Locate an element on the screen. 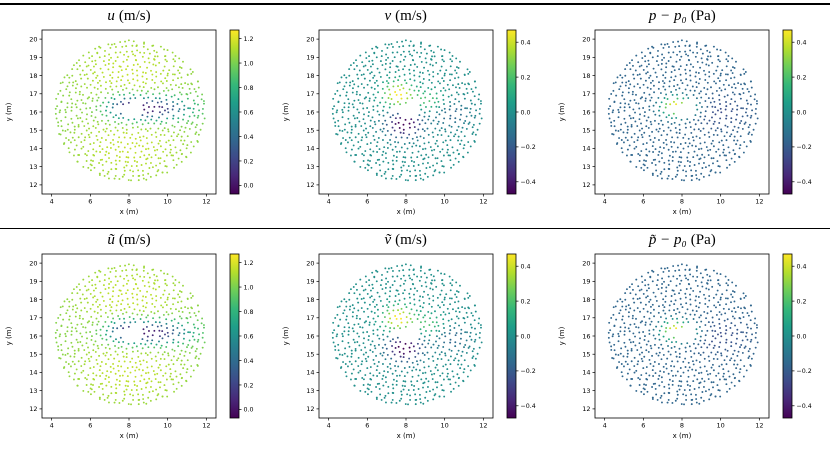  title-symbol: p − p₀ is located at coordinates (667, 15).